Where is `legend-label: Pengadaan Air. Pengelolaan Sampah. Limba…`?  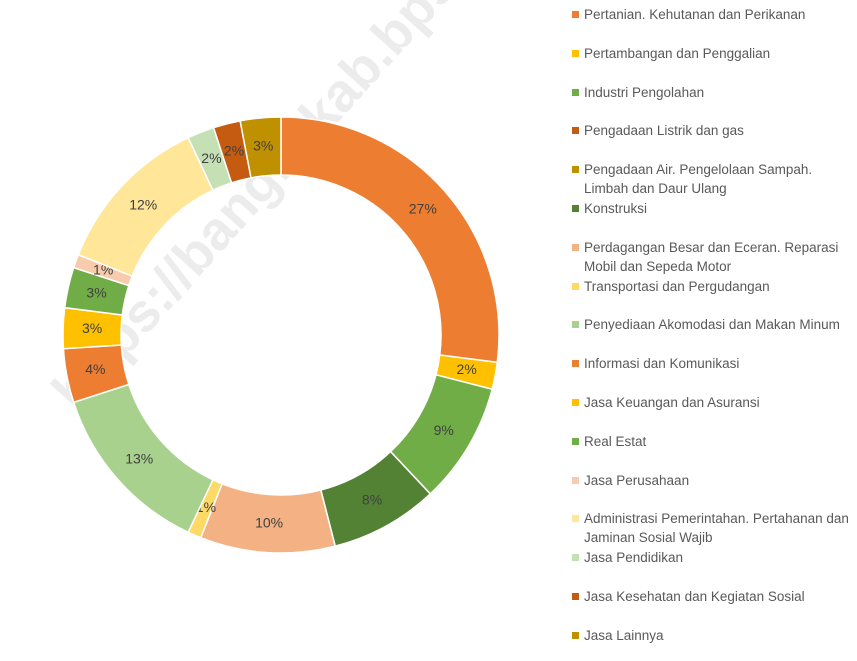
legend-label: Pengadaan Air. Pengelolaan Sampah. Limba… is located at coordinates (698, 179).